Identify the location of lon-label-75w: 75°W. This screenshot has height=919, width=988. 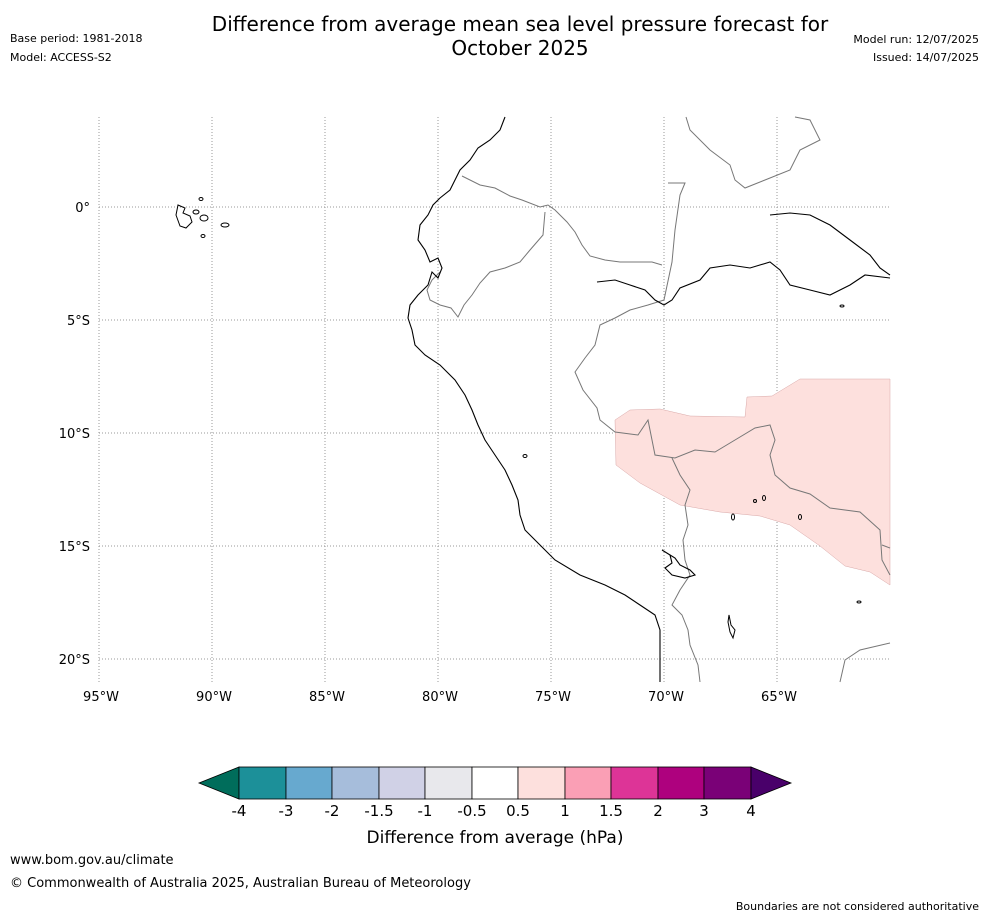
(553, 697).